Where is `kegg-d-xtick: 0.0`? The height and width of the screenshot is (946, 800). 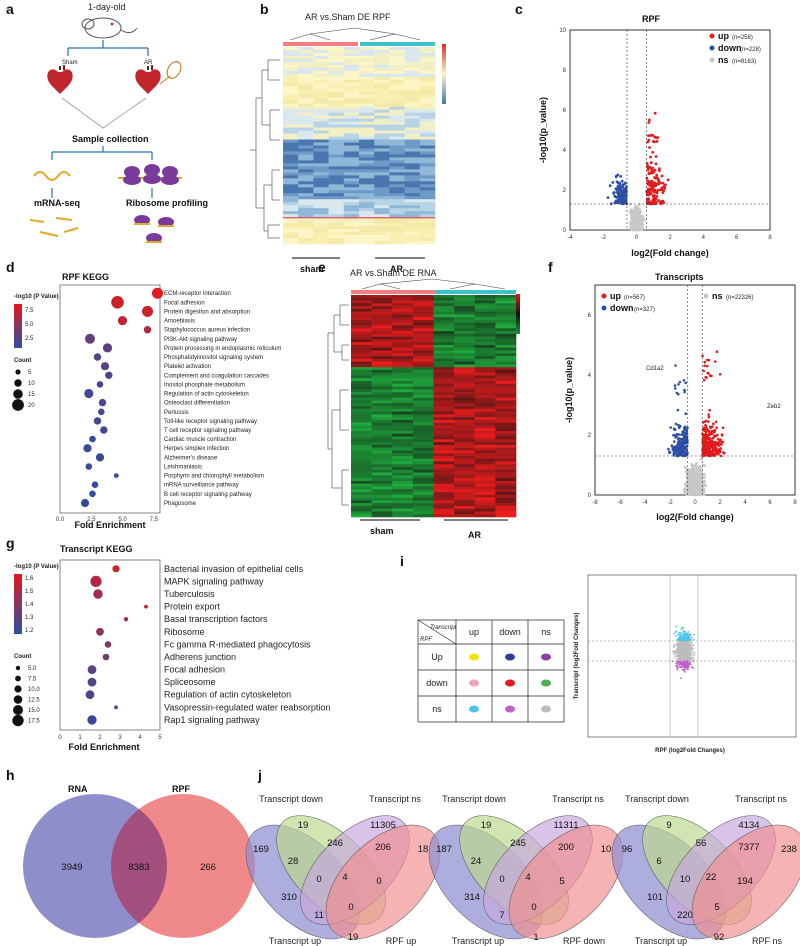
kegg-d-xtick: 0.0 is located at coordinates (60, 520).